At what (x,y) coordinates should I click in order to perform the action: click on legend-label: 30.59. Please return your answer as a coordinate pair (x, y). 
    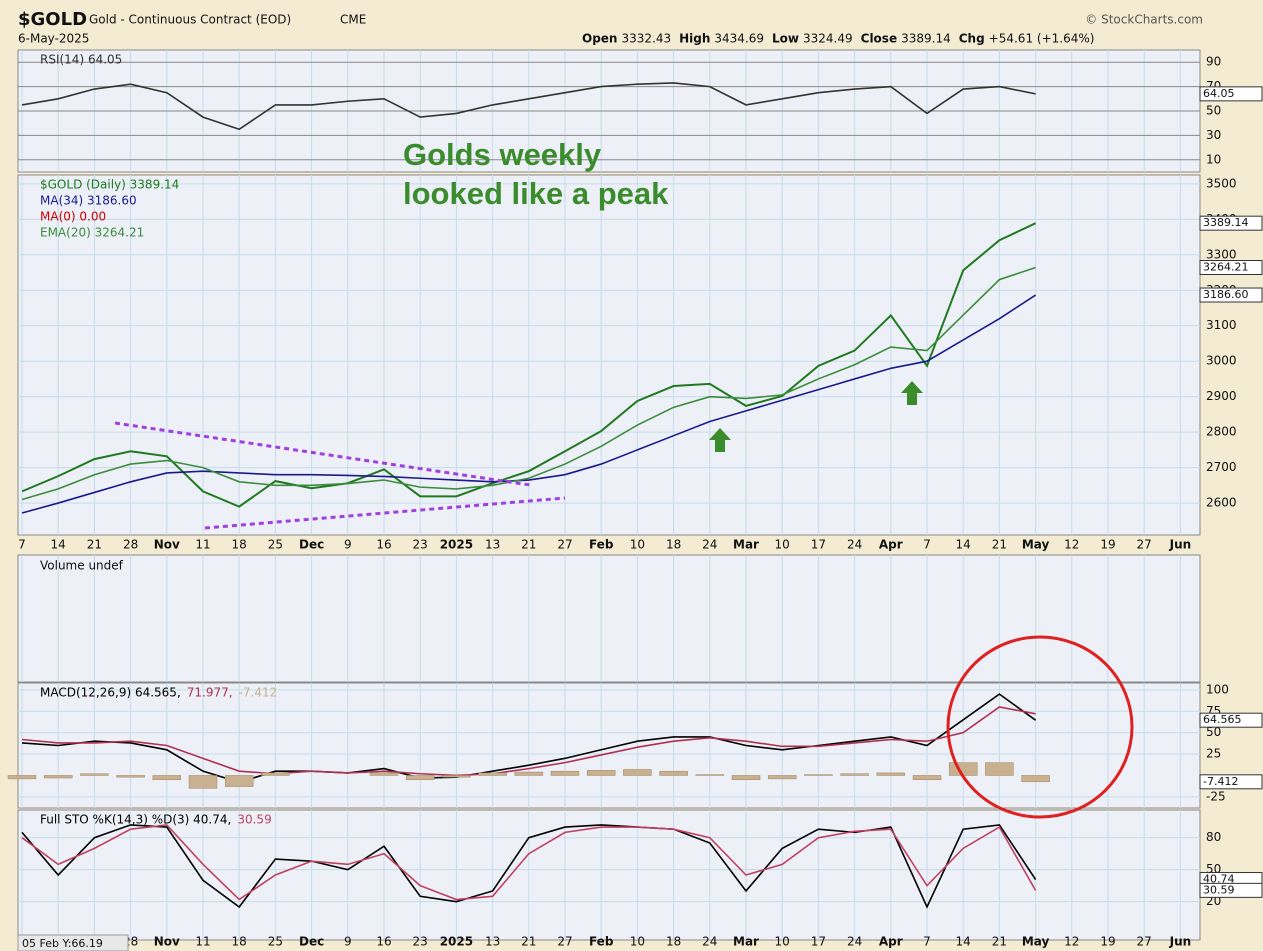
    Looking at the image, I should click on (254, 820).